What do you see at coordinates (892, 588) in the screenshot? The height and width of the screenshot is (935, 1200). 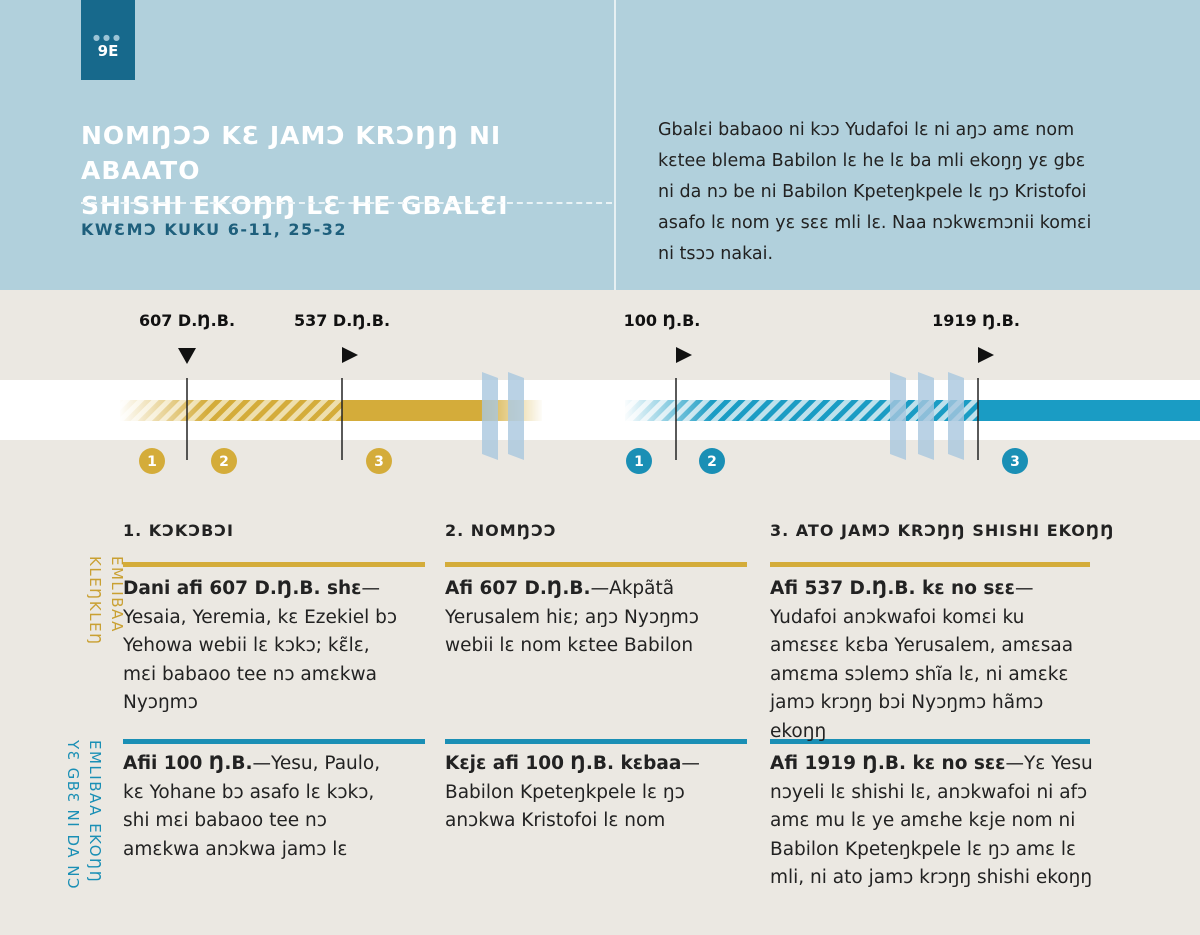 I see `cell-lead: Afi 537 D.Ŋ.B. kɛ no sɛɛ` at bounding box center [892, 588].